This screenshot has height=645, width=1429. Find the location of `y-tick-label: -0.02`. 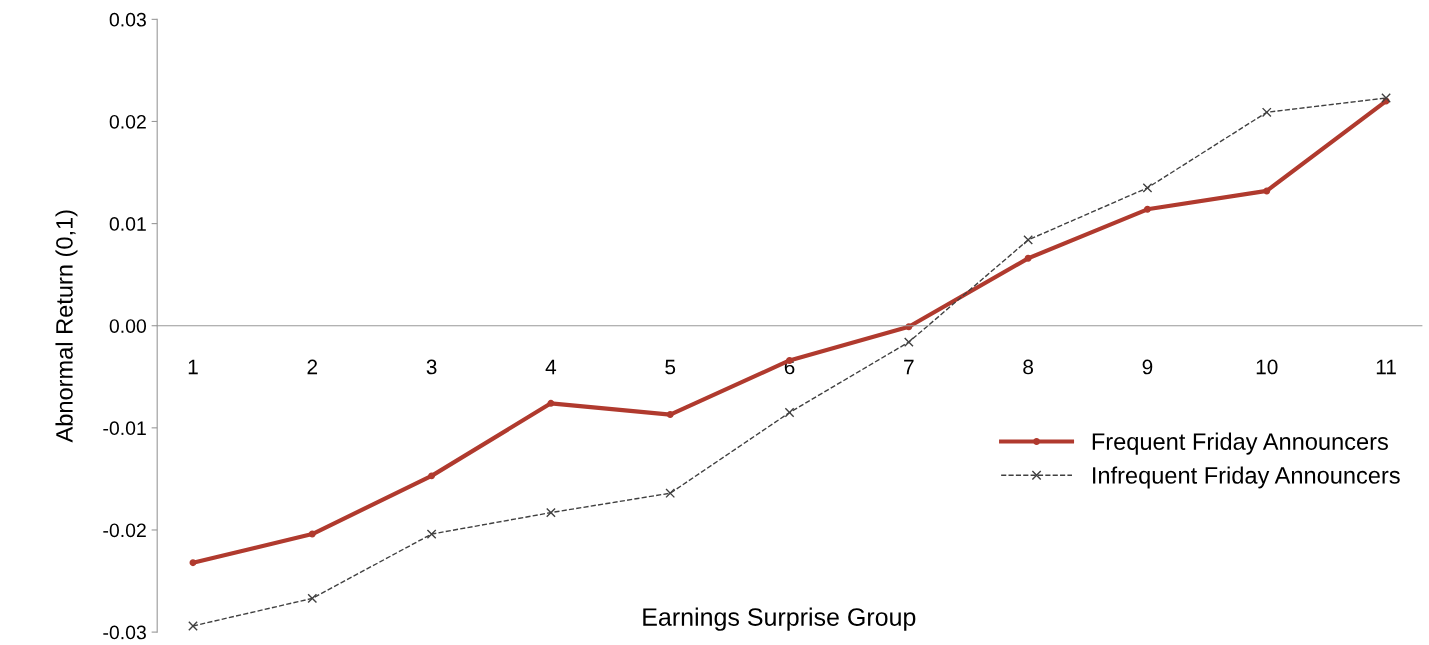

y-tick-label: -0.02 is located at coordinates (124, 530).